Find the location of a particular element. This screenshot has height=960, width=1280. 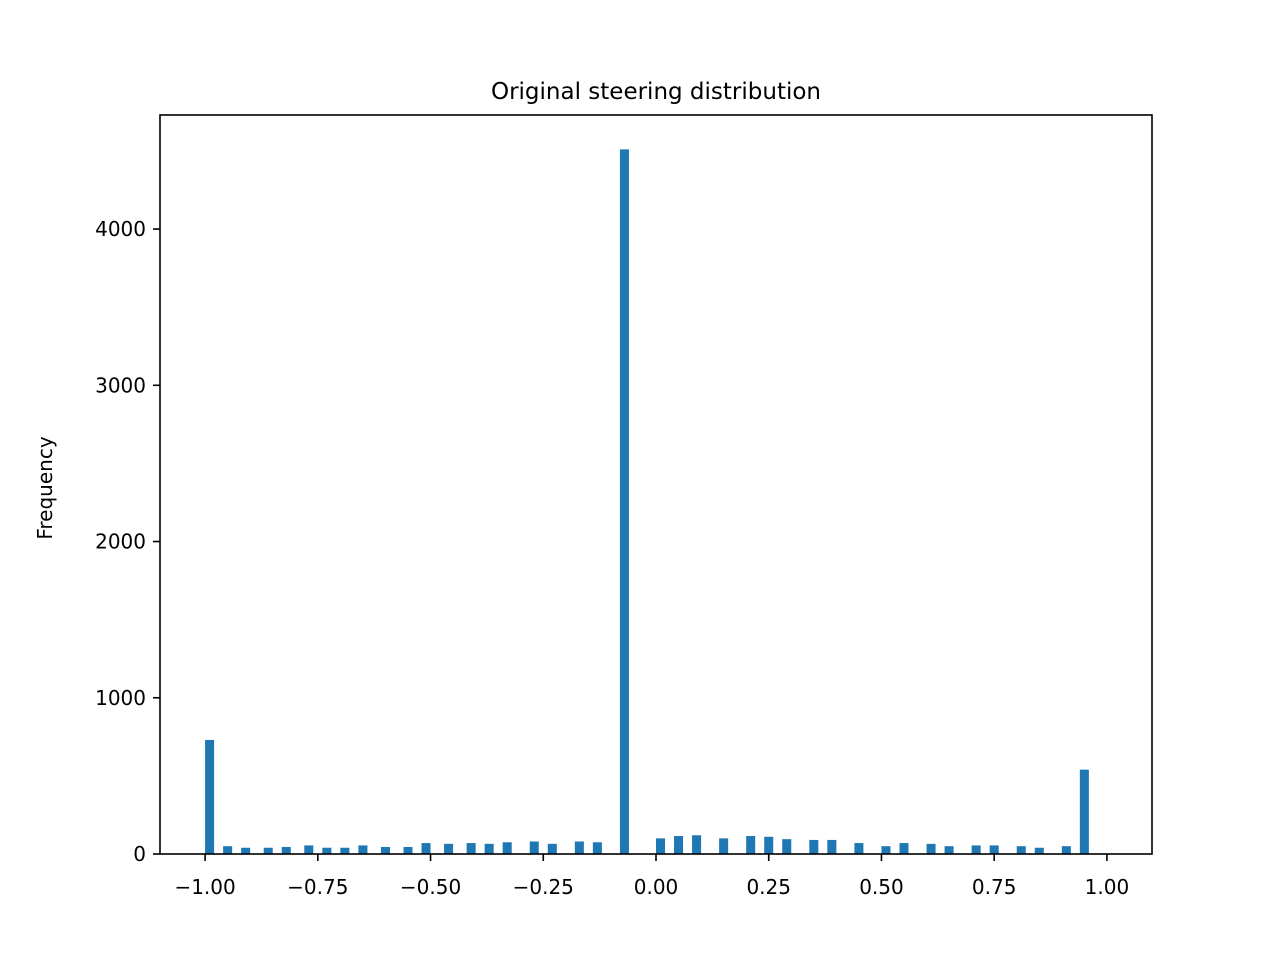

x-tick-label: −0.25 is located at coordinates (543, 887).